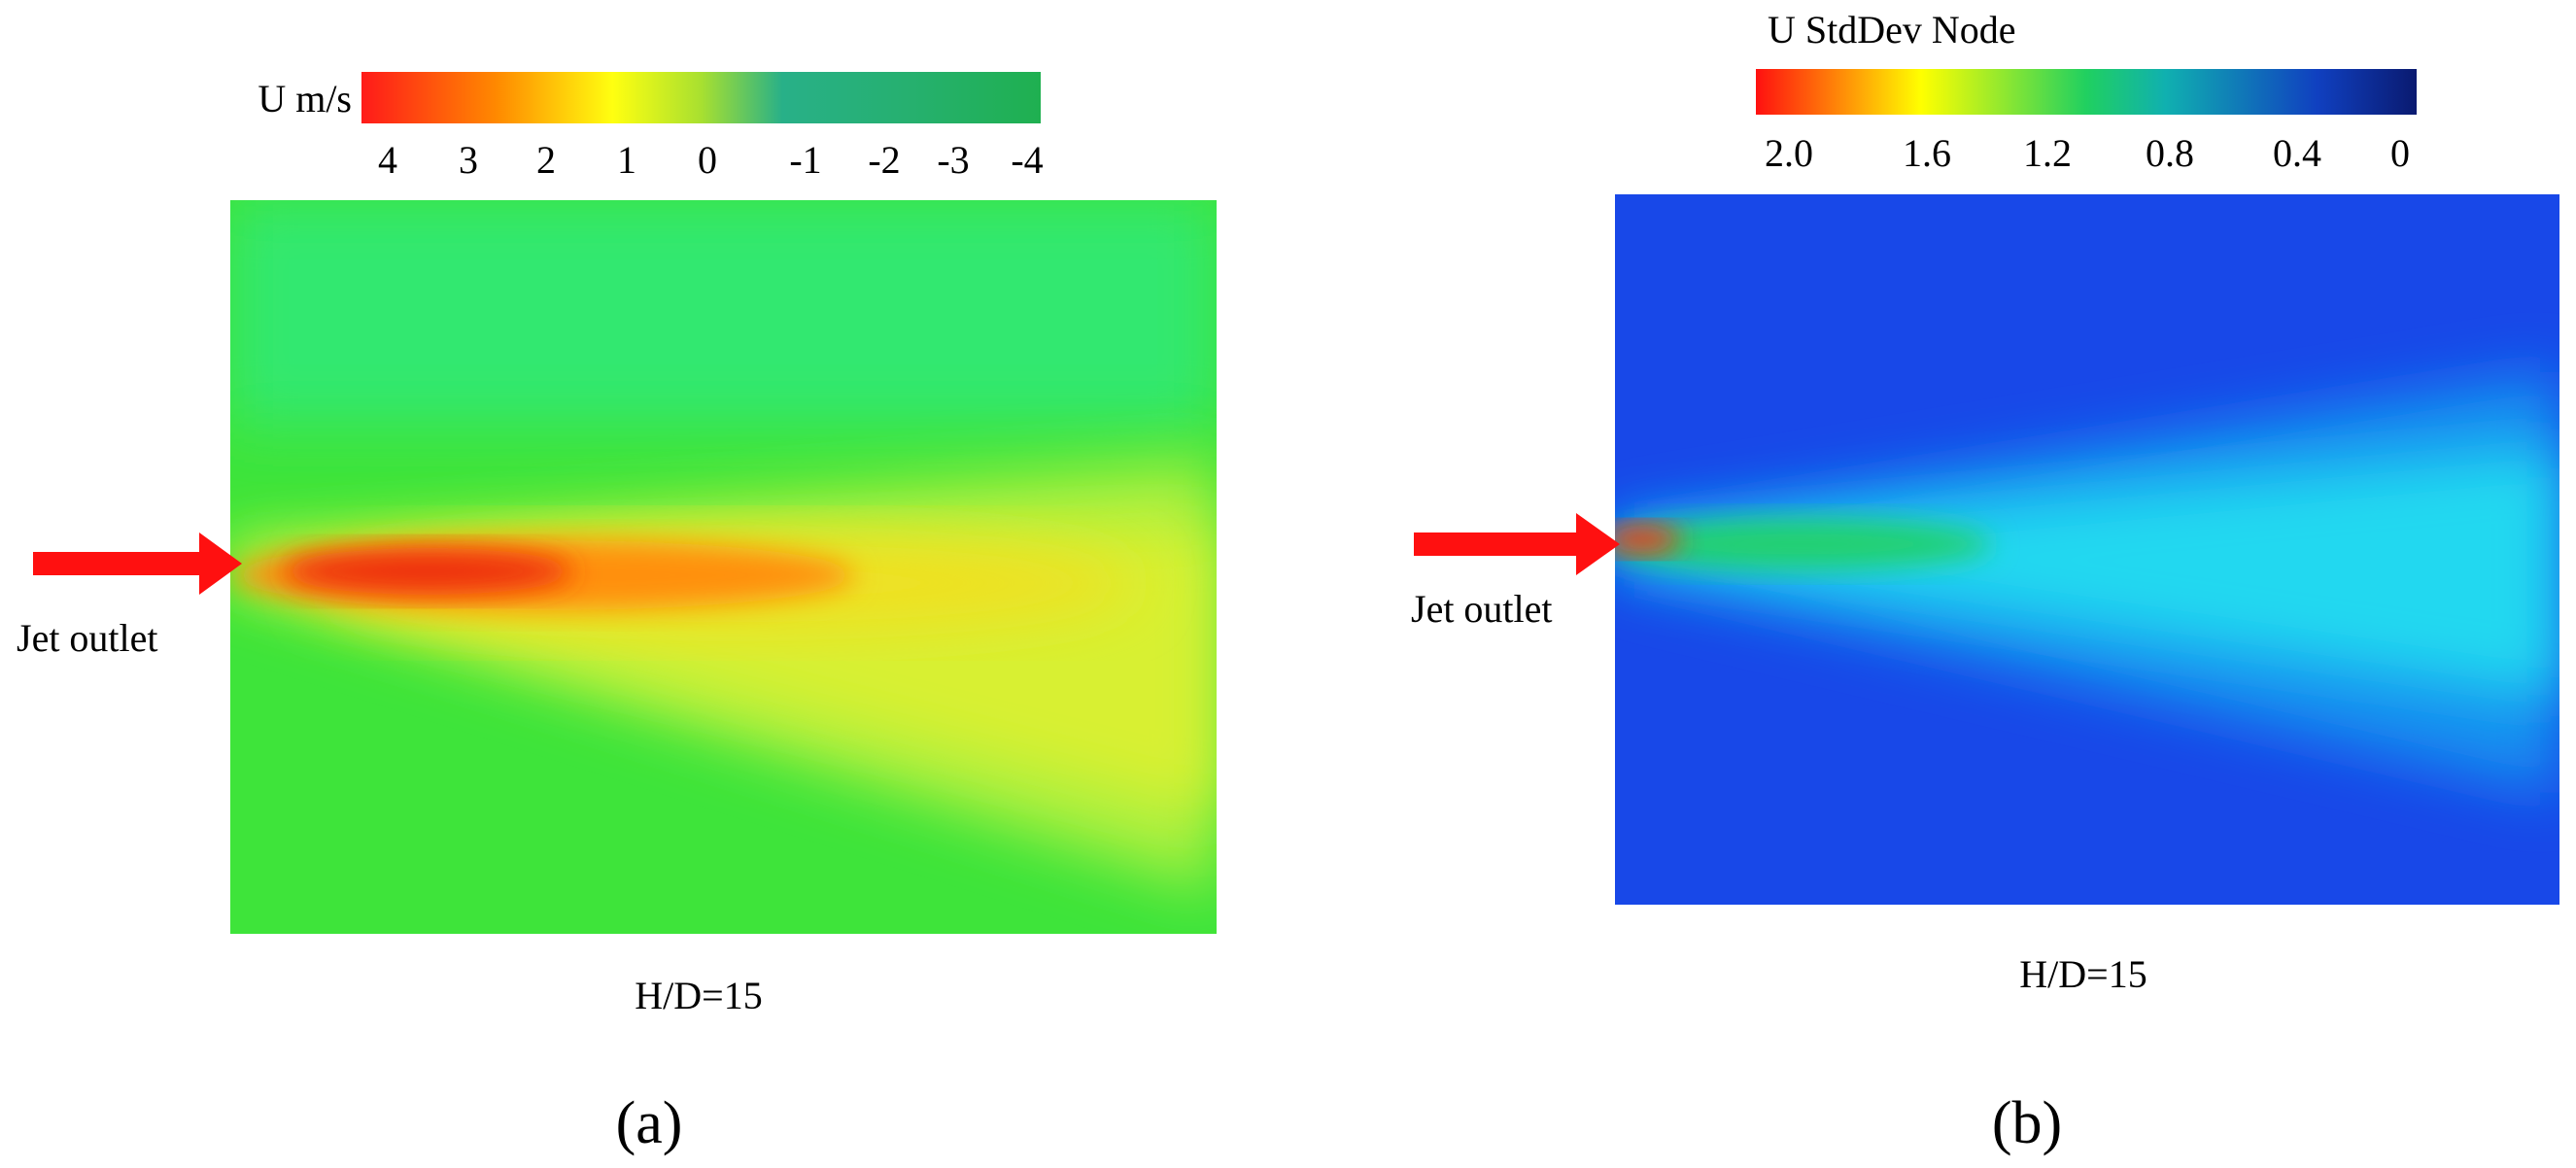 This screenshot has height=1168, width=2576. Describe the element at coordinates (2297, 153) in the screenshot. I see `colorbar-tick-label: 0.4` at that location.